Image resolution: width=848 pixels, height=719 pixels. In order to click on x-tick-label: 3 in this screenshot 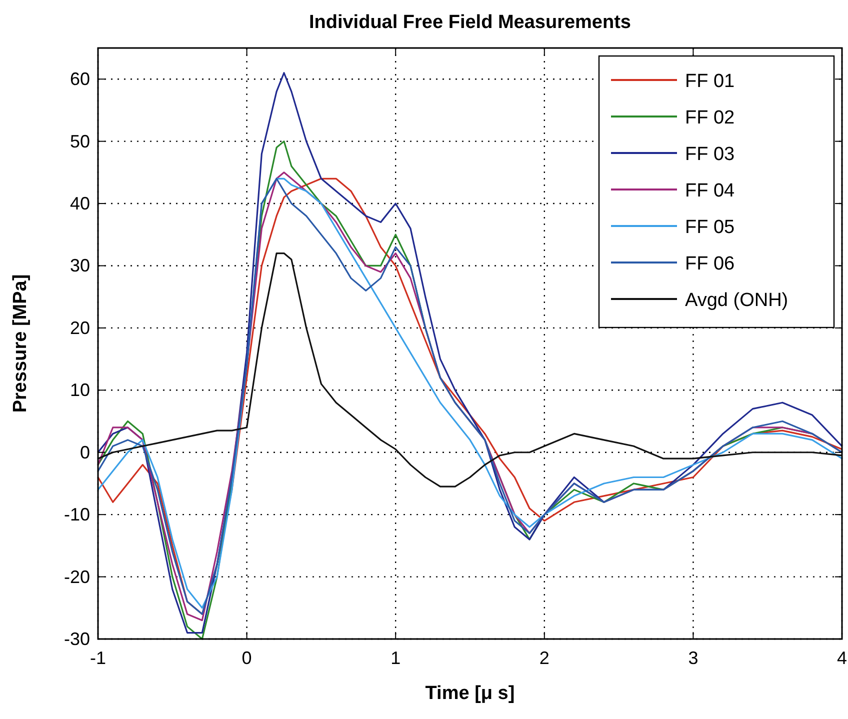, I will do `click(693, 658)`.